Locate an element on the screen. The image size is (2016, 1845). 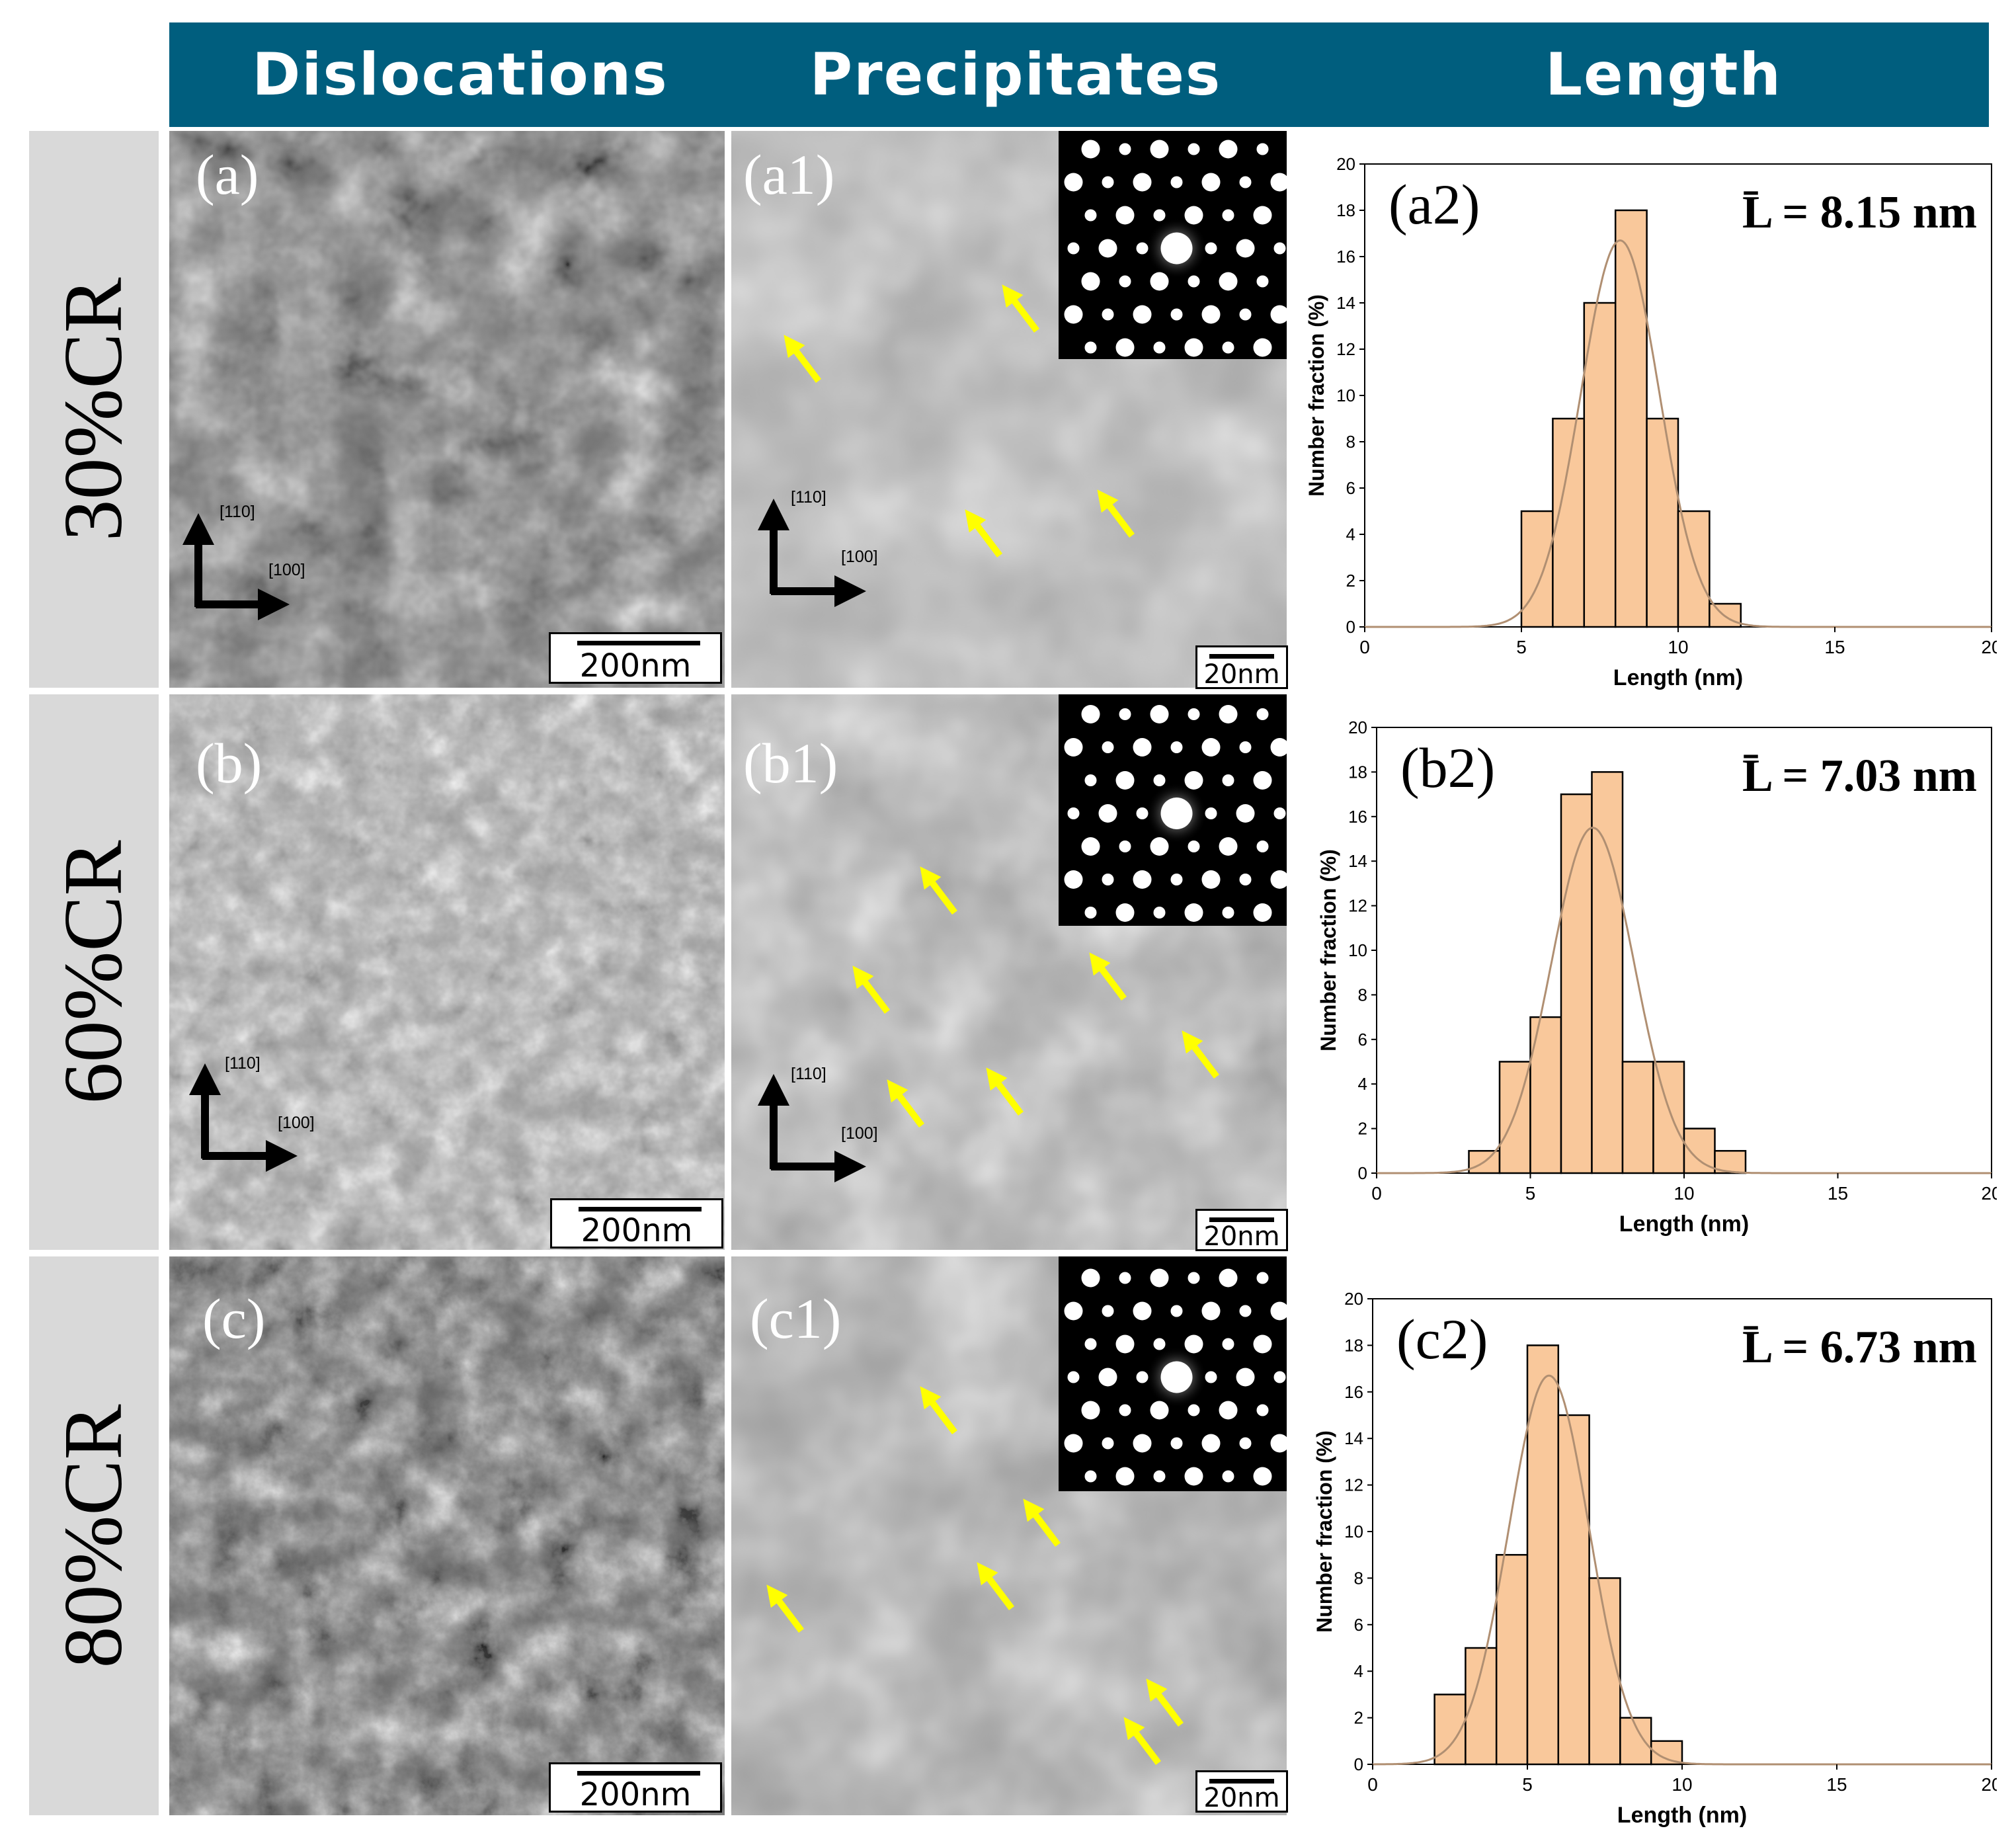
tem-image-c is located at coordinates (447, 1535).